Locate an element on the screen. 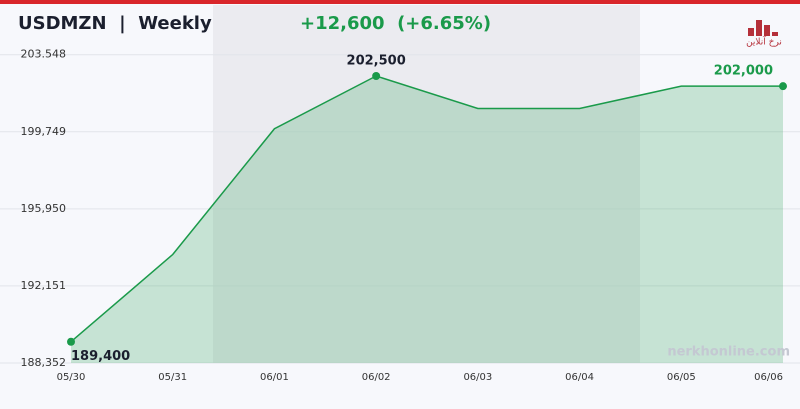 This screenshot has height=409, width=800. x-tick-label: 06/04 is located at coordinates (579, 377).